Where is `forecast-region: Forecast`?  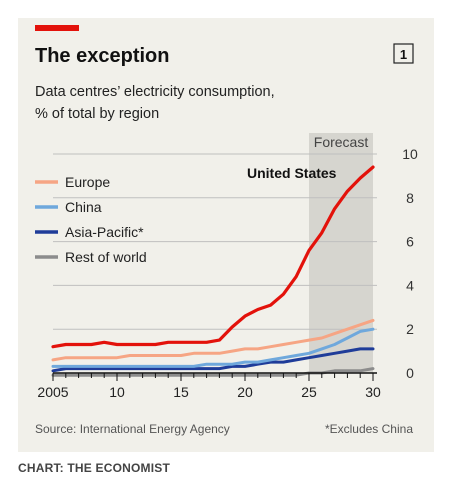
forecast-region: Forecast is located at coordinates (341, 253).